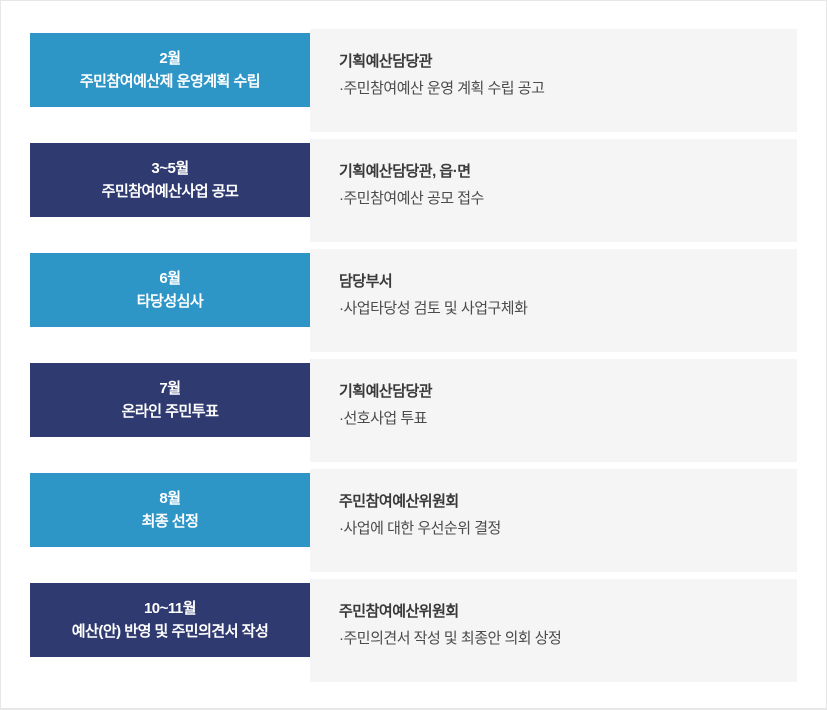 This screenshot has height=710, width=827. I want to click on period-month: 7월, so click(170, 388).